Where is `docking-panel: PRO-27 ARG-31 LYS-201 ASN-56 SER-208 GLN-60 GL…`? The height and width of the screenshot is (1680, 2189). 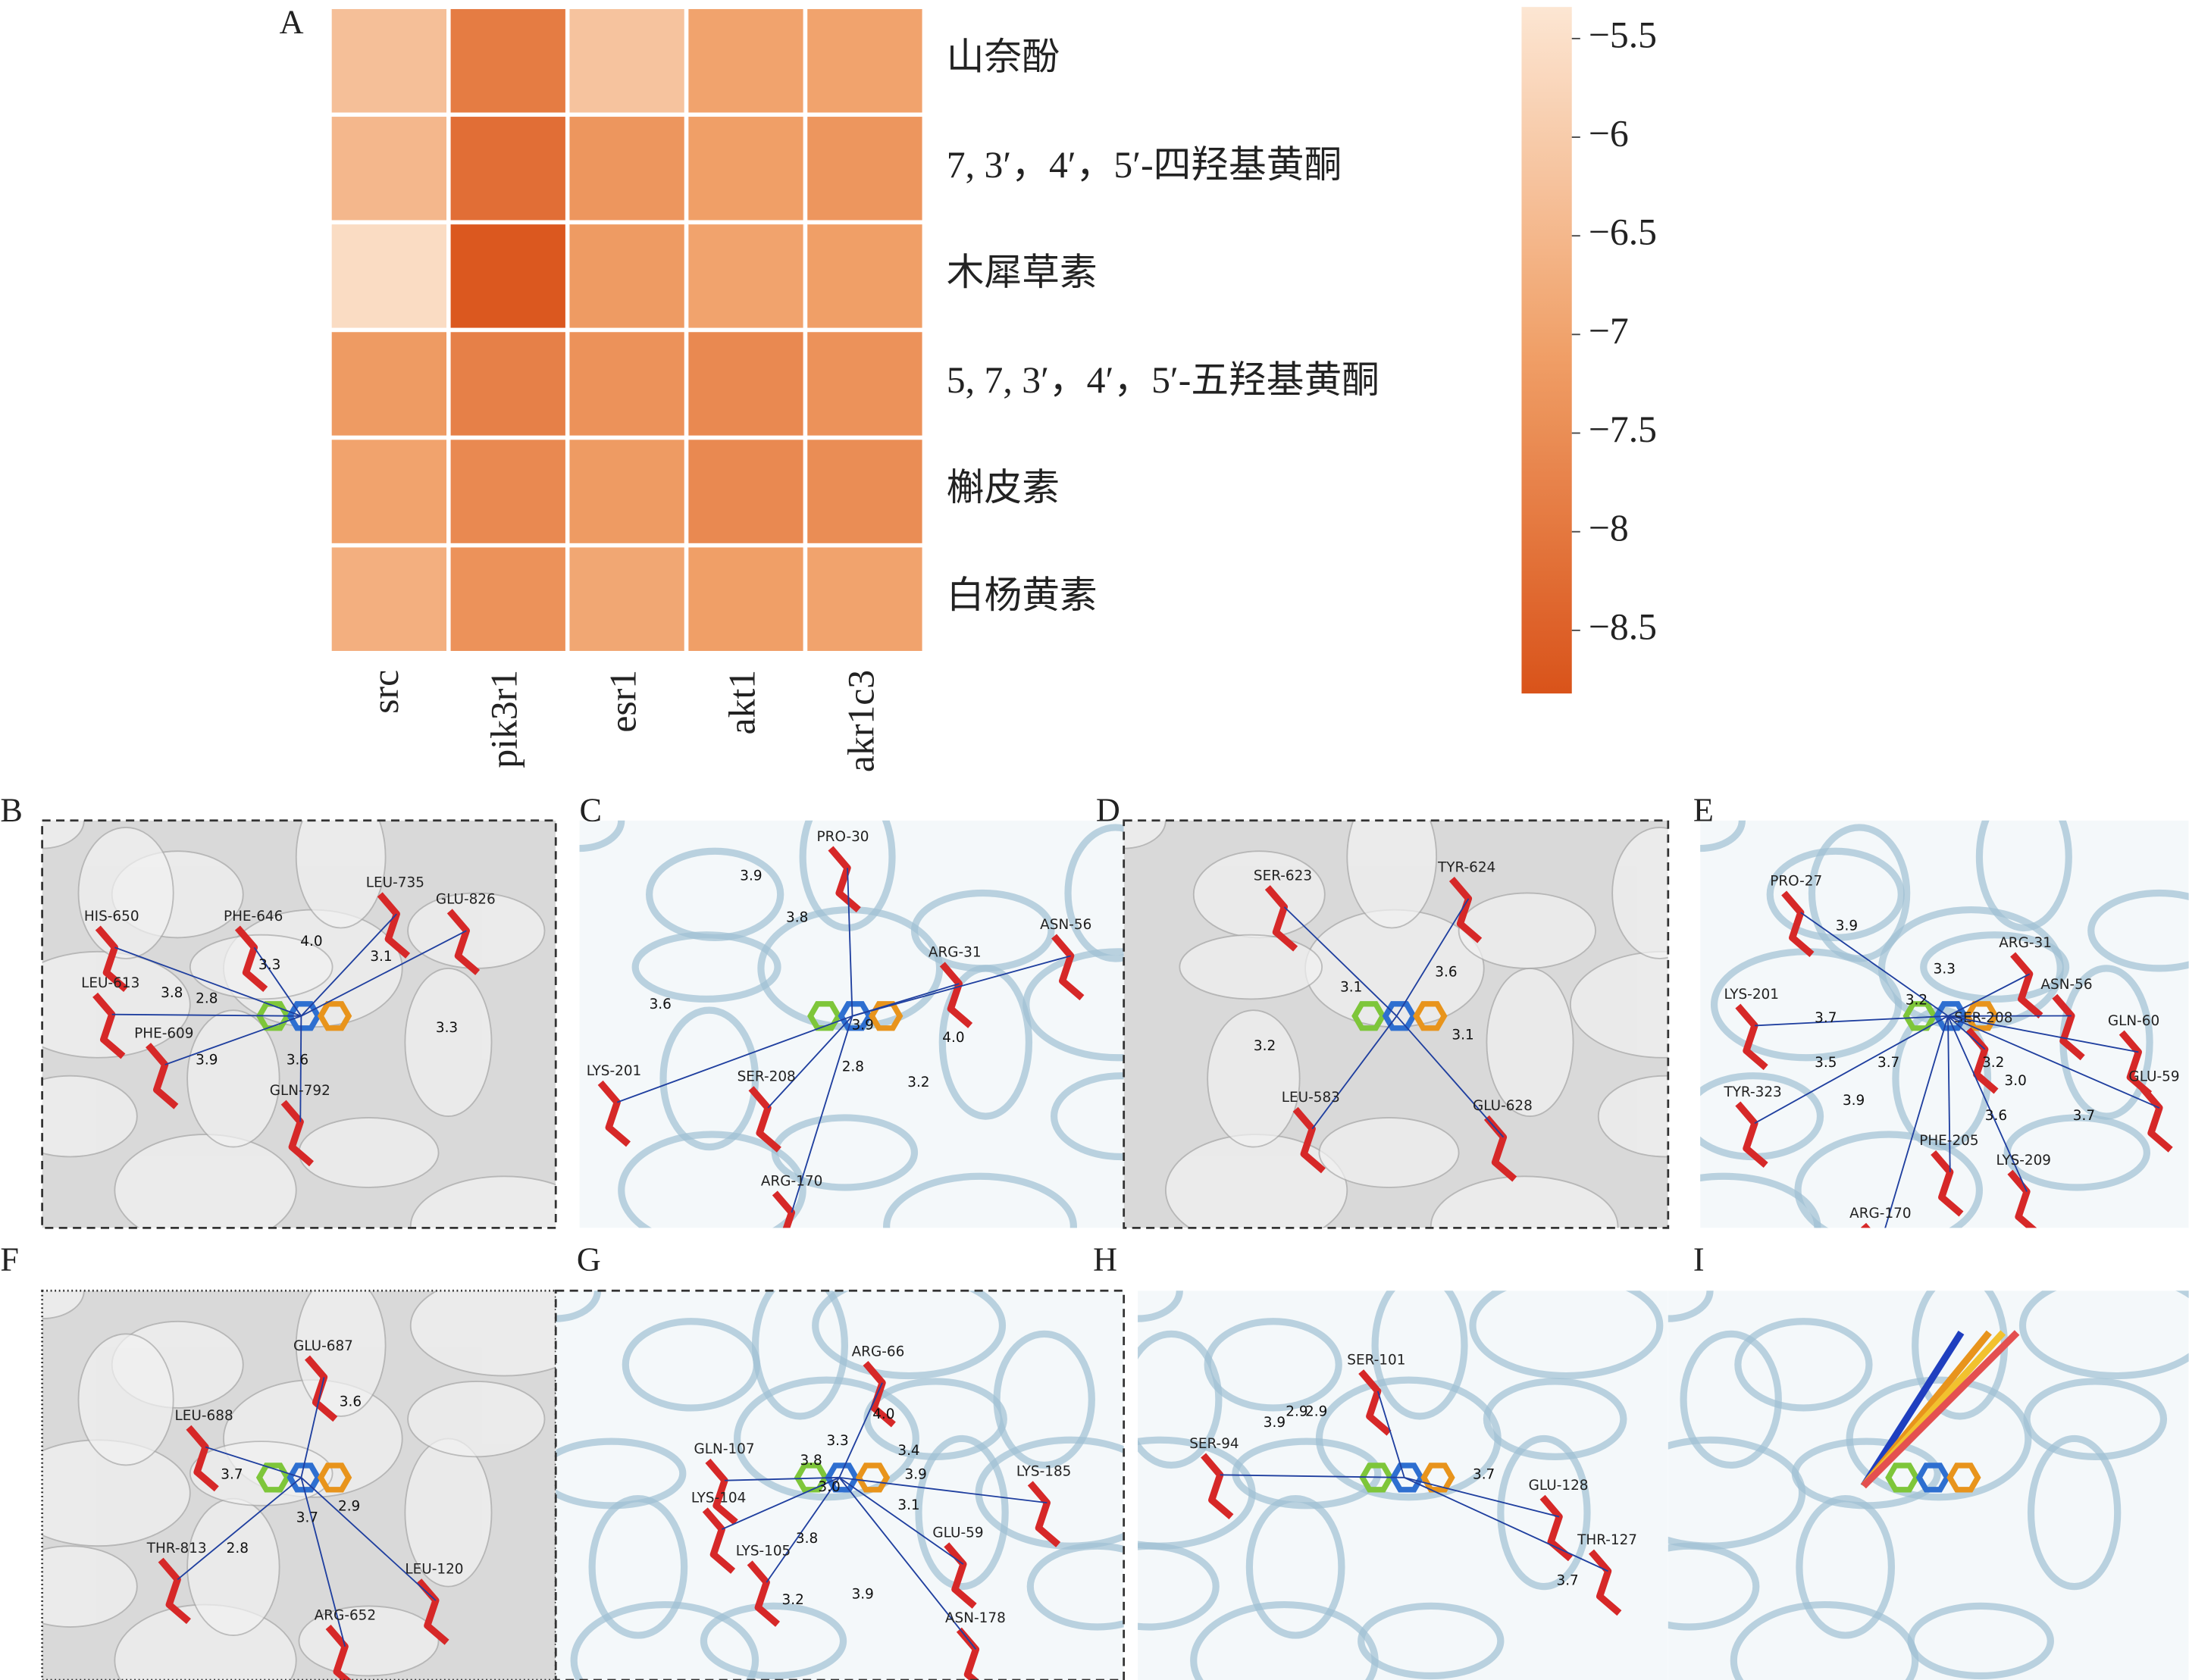 docking-panel: PRO-27 ARG-31 LYS-201 ASN-56 SER-208 GLN-60 GL… is located at coordinates (1941, 1010).